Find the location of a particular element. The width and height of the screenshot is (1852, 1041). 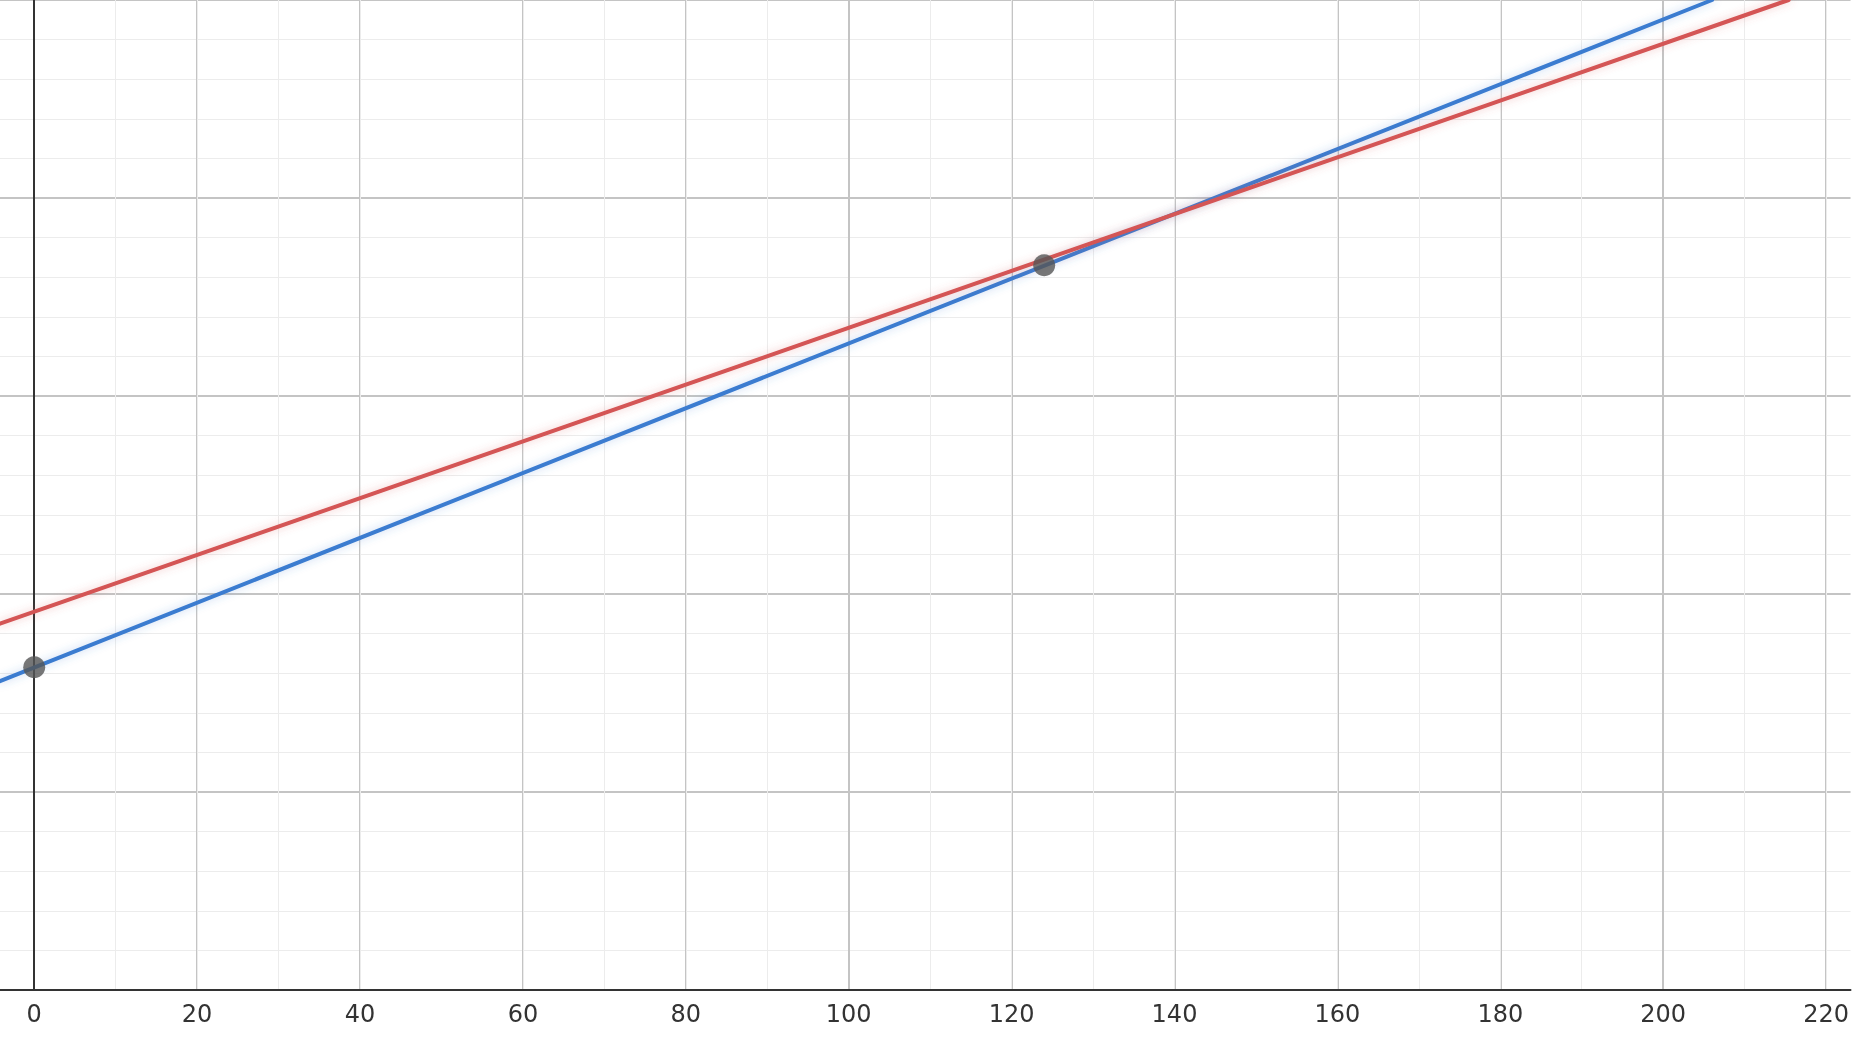

x-tick-label: 120 is located at coordinates (1011, 1014).